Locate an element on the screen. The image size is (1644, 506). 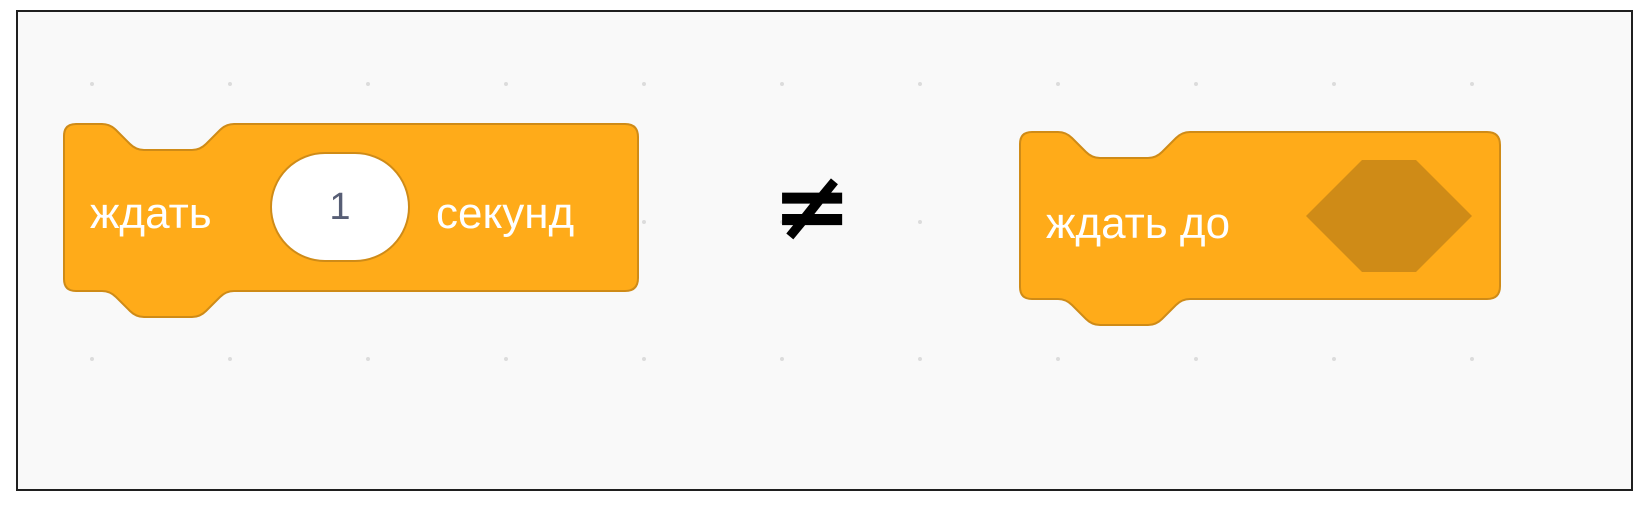
wait-until-block: ждать до is located at coordinates (1260, 229).